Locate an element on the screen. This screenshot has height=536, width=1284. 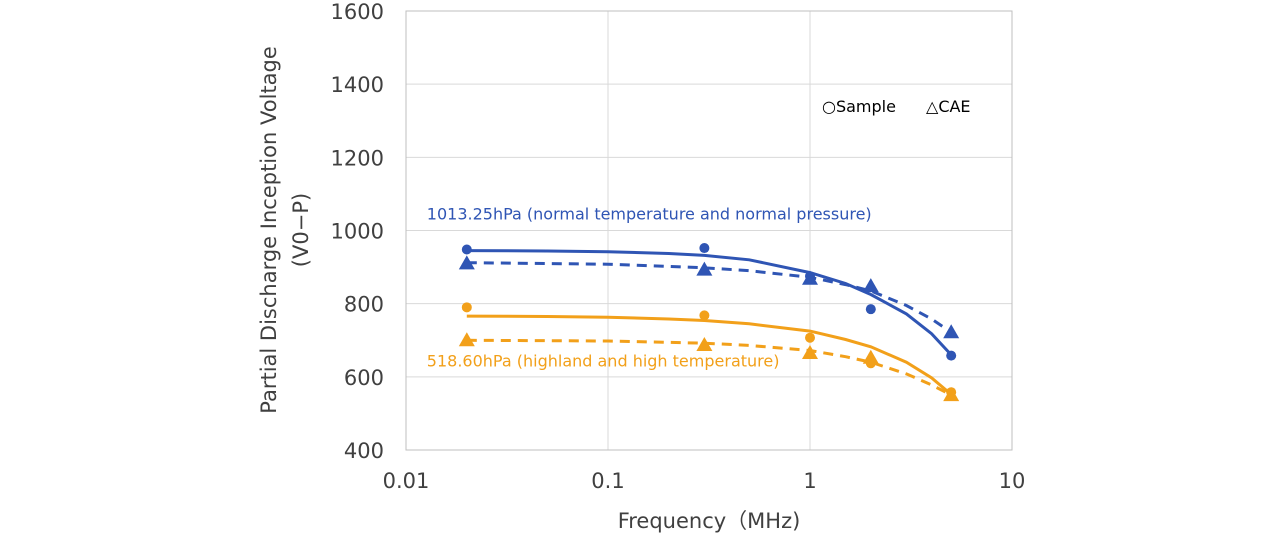
legend: ○Sample △CAE is located at coordinates (896, 106).